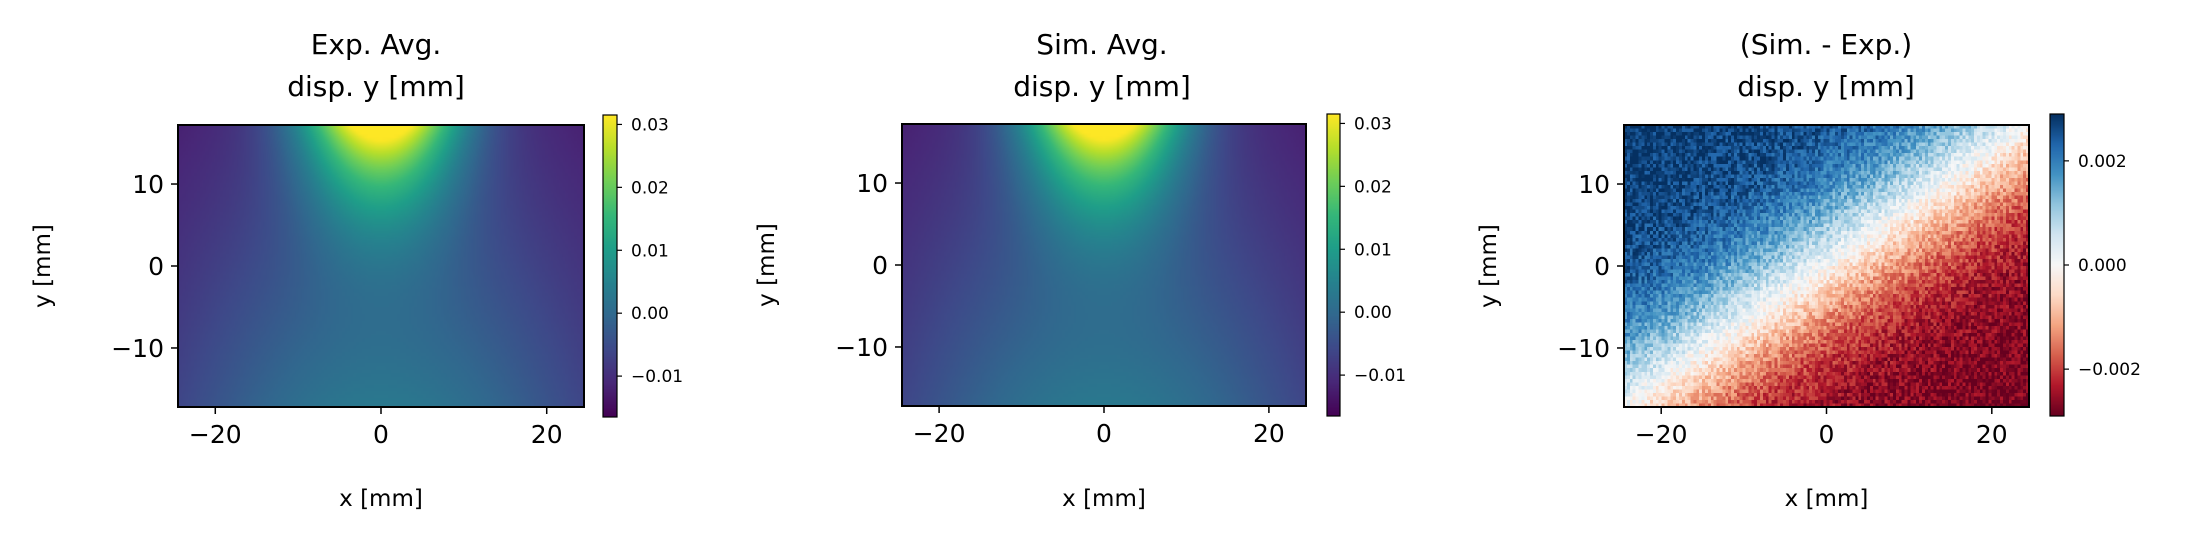 The height and width of the screenshot is (549, 2206). I want to click on y-axis-label-3: y [mm], so click(1489, 266).